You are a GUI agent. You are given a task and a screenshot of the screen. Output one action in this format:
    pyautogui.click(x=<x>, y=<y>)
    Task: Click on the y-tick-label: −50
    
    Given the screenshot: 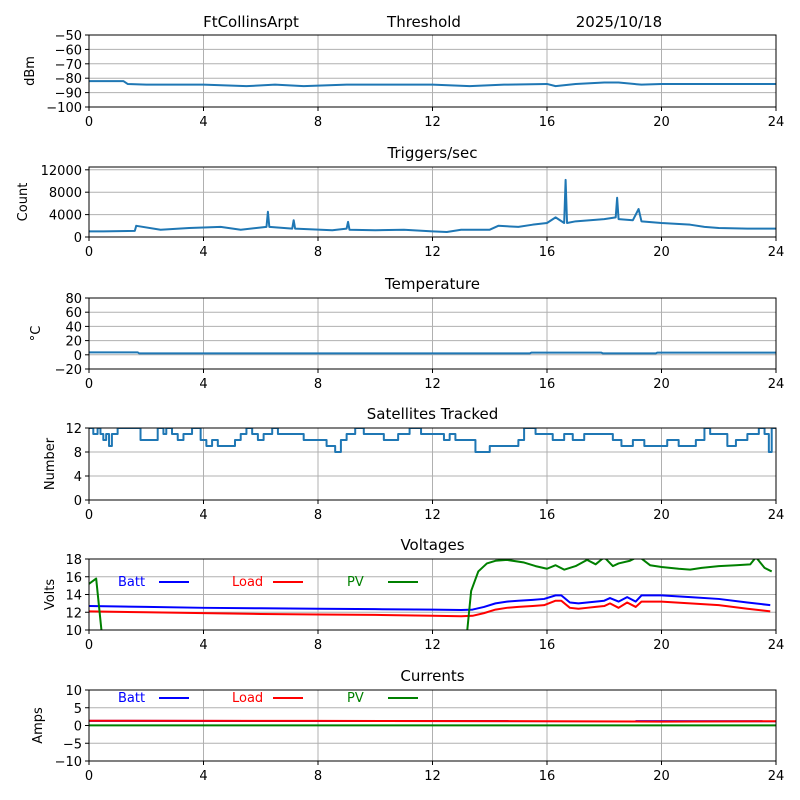 What is the action you would take?
    pyautogui.click(x=68, y=36)
    